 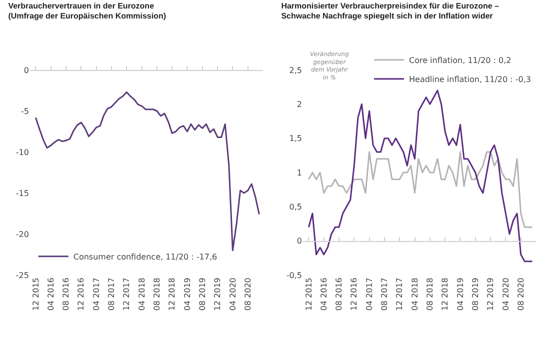 What do you see at coordinates (295, 207) in the screenshot?
I see `y-tick-label: 0,5` at bounding box center [295, 207].